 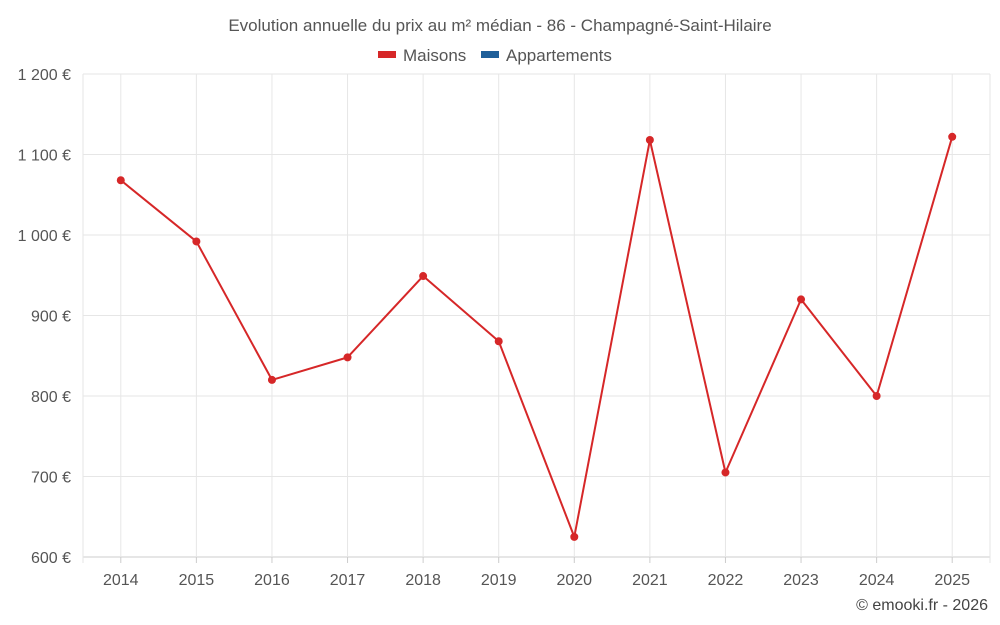 What do you see at coordinates (952, 136) in the screenshot?
I see `data-point-2025` at bounding box center [952, 136].